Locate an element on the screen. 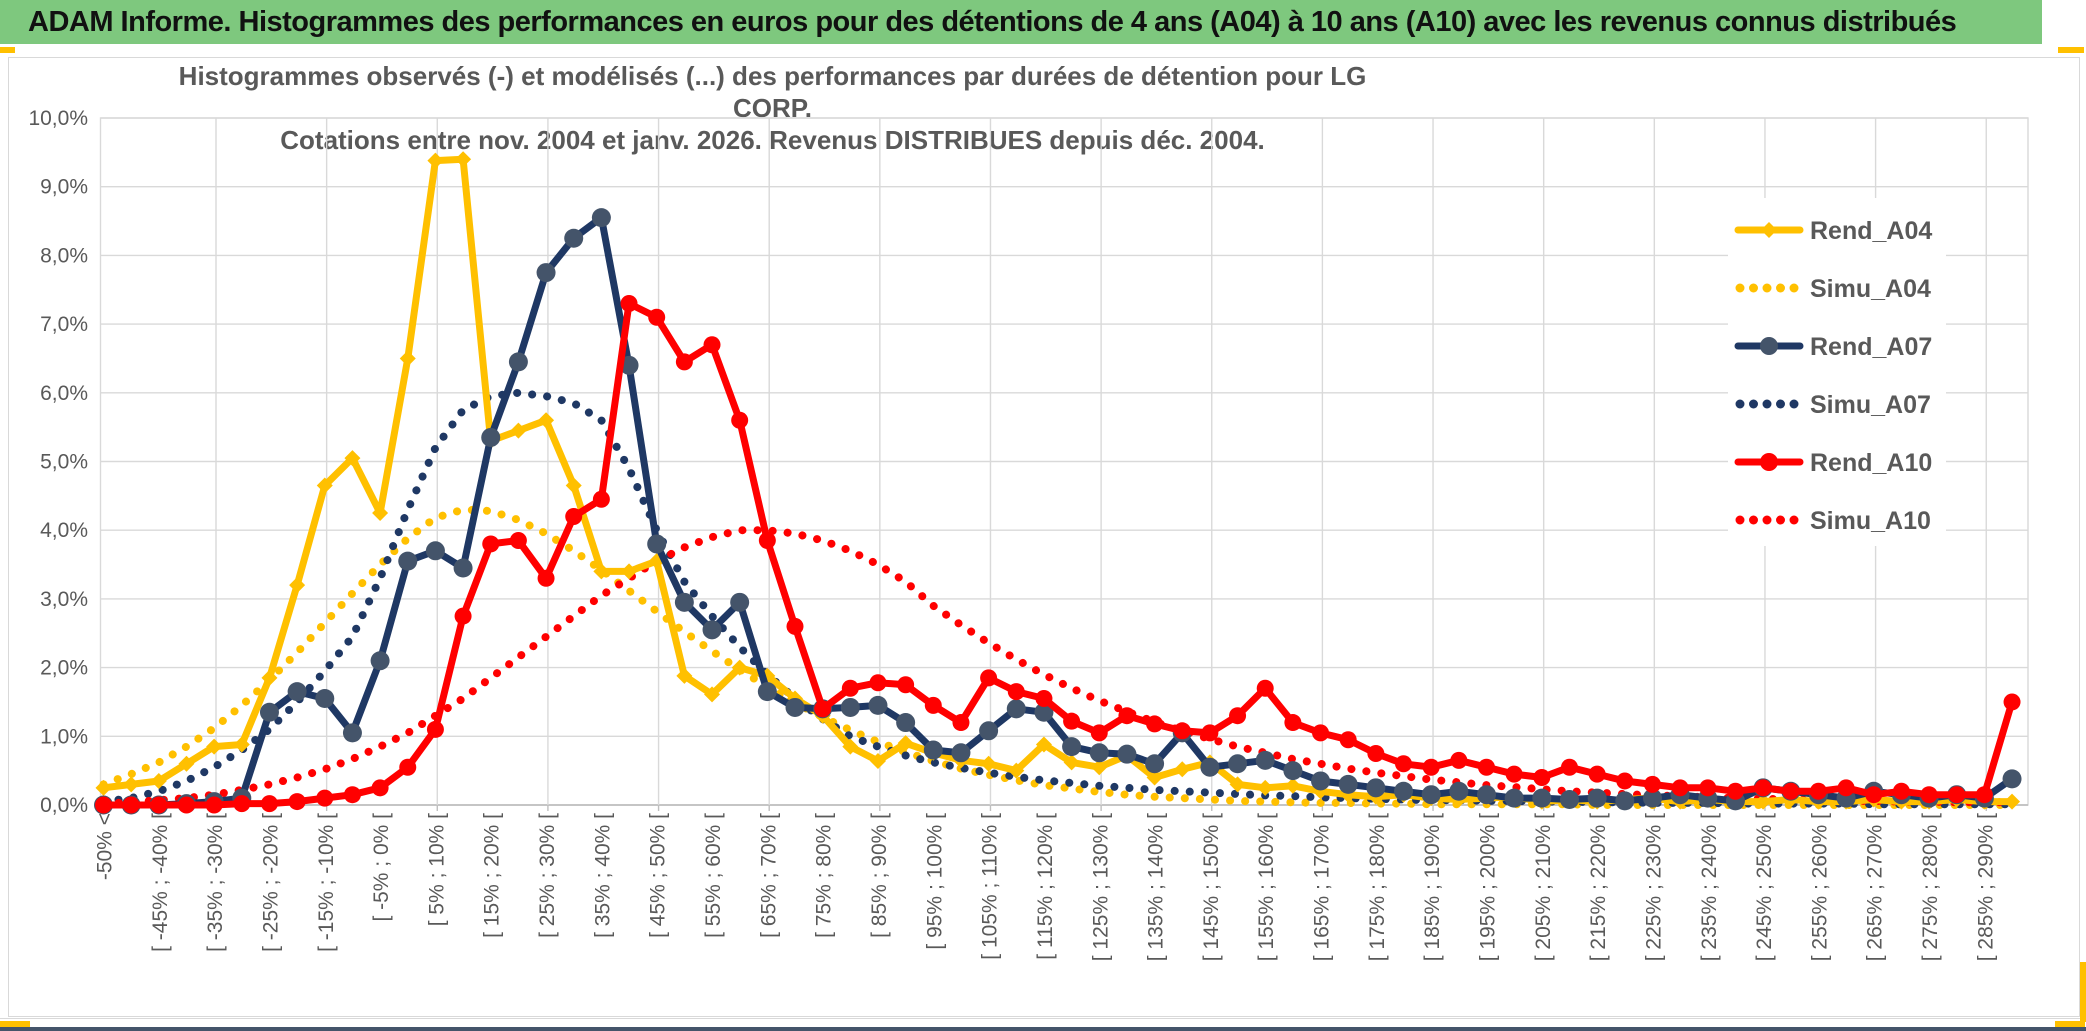  x-axis-label: [ 225% ; 230% [ is located at coordinates (1653, 887).